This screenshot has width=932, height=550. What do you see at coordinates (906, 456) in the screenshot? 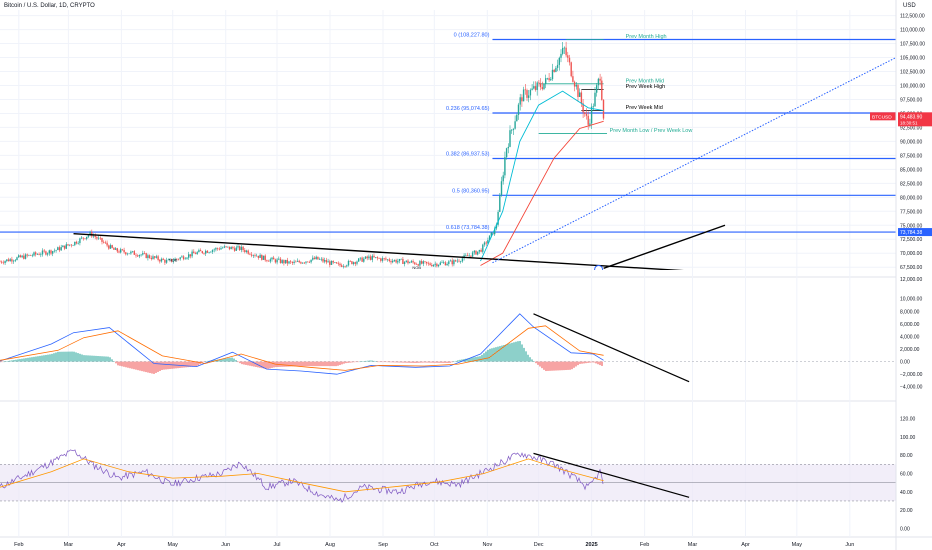
I see `rsi-y-tick: 80.00` at bounding box center [906, 456].